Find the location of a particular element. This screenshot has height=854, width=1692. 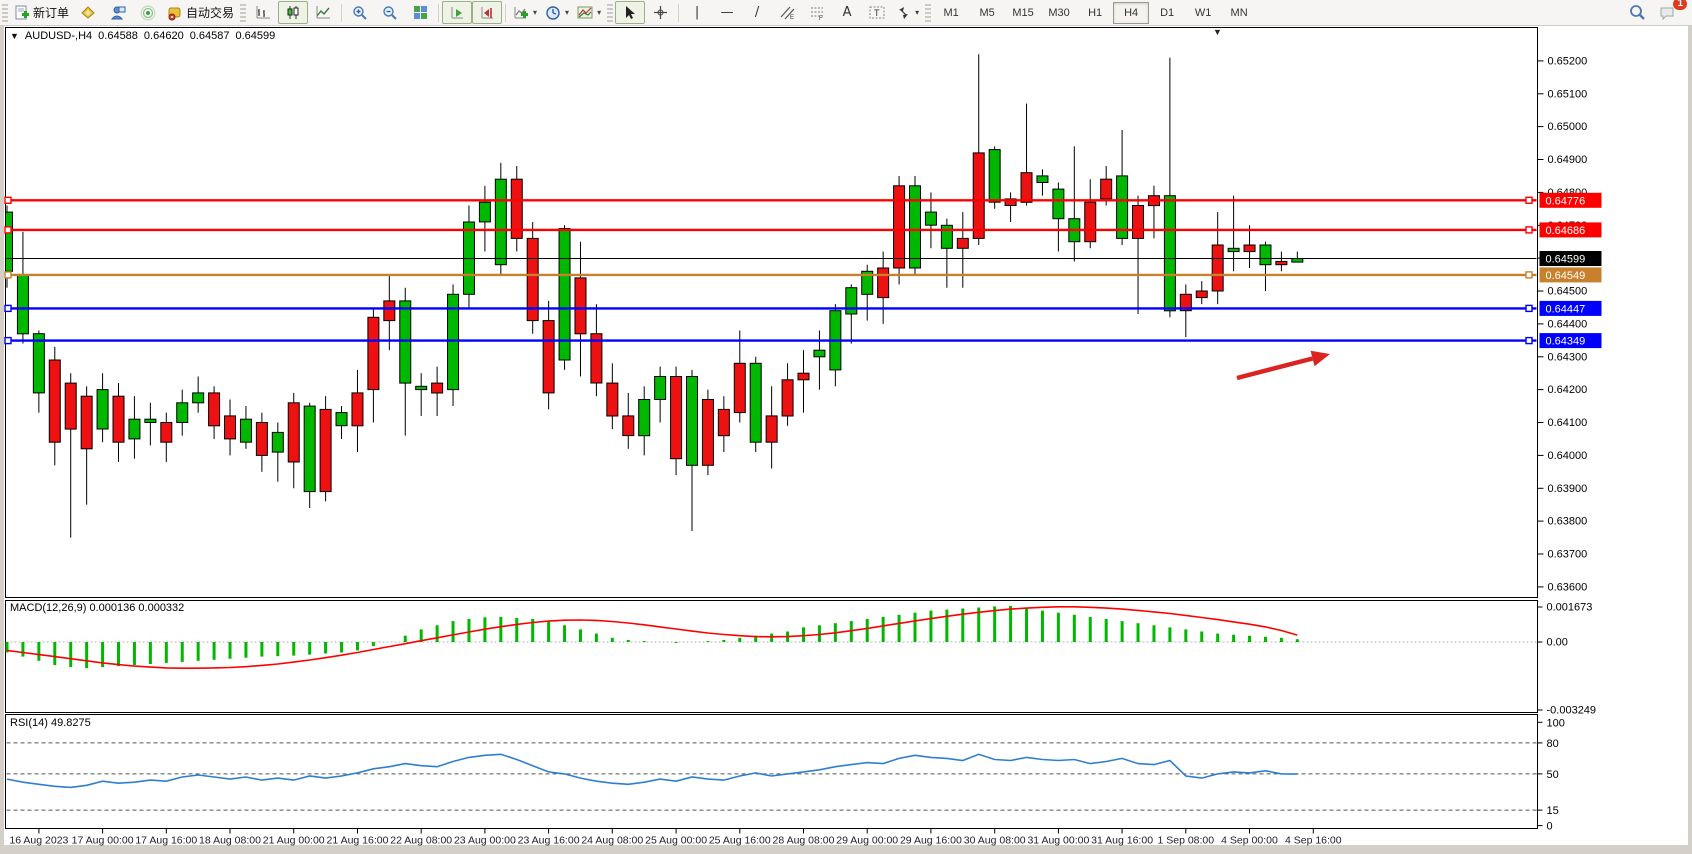

new-order-icon is located at coordinates (22, 12).